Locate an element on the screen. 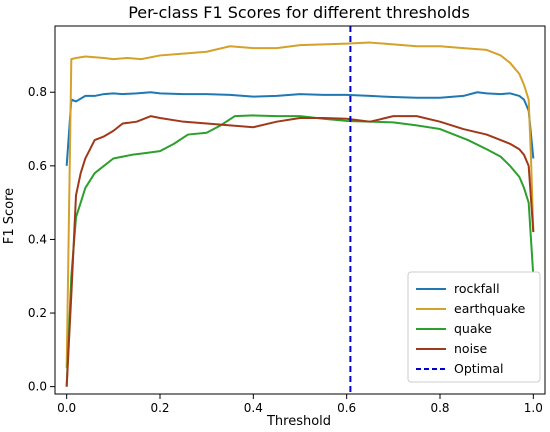 The height and width of the screenshot is (432, 550). y-tick-label: 0.4 is located at coordinates (37, 239).